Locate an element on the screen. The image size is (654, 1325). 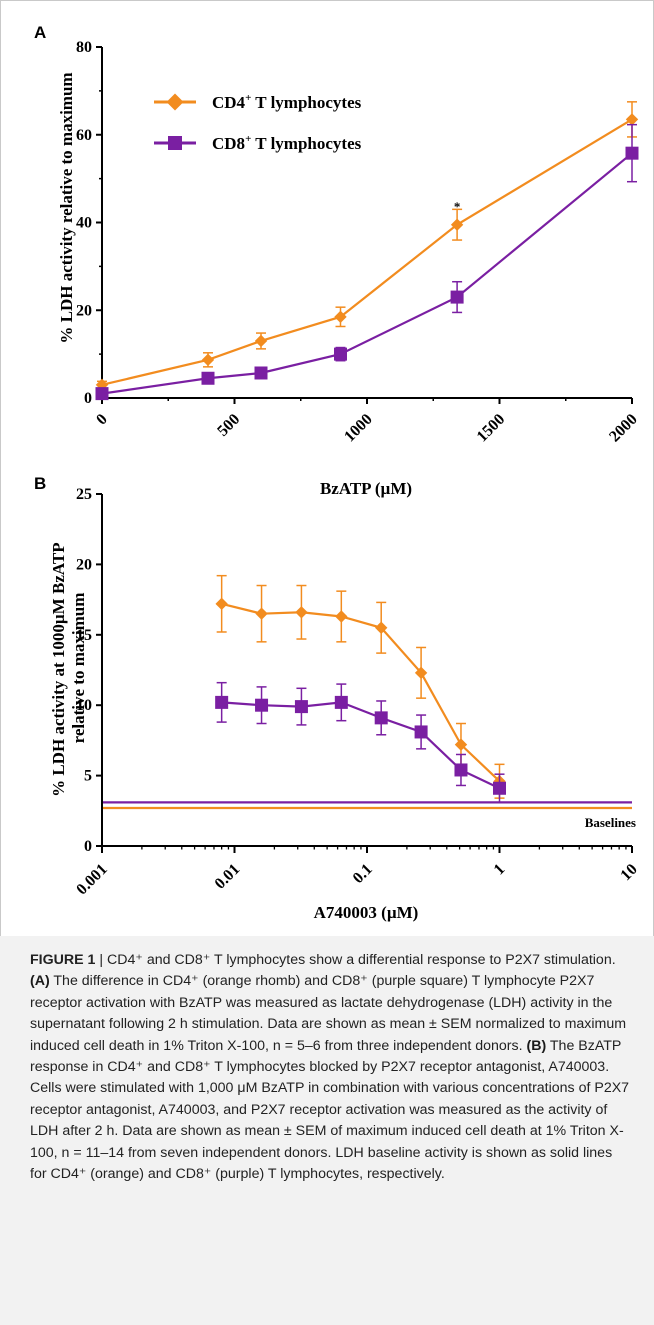
caption-figure-label: FIGURE 1 is located at coordinates (63, 960).